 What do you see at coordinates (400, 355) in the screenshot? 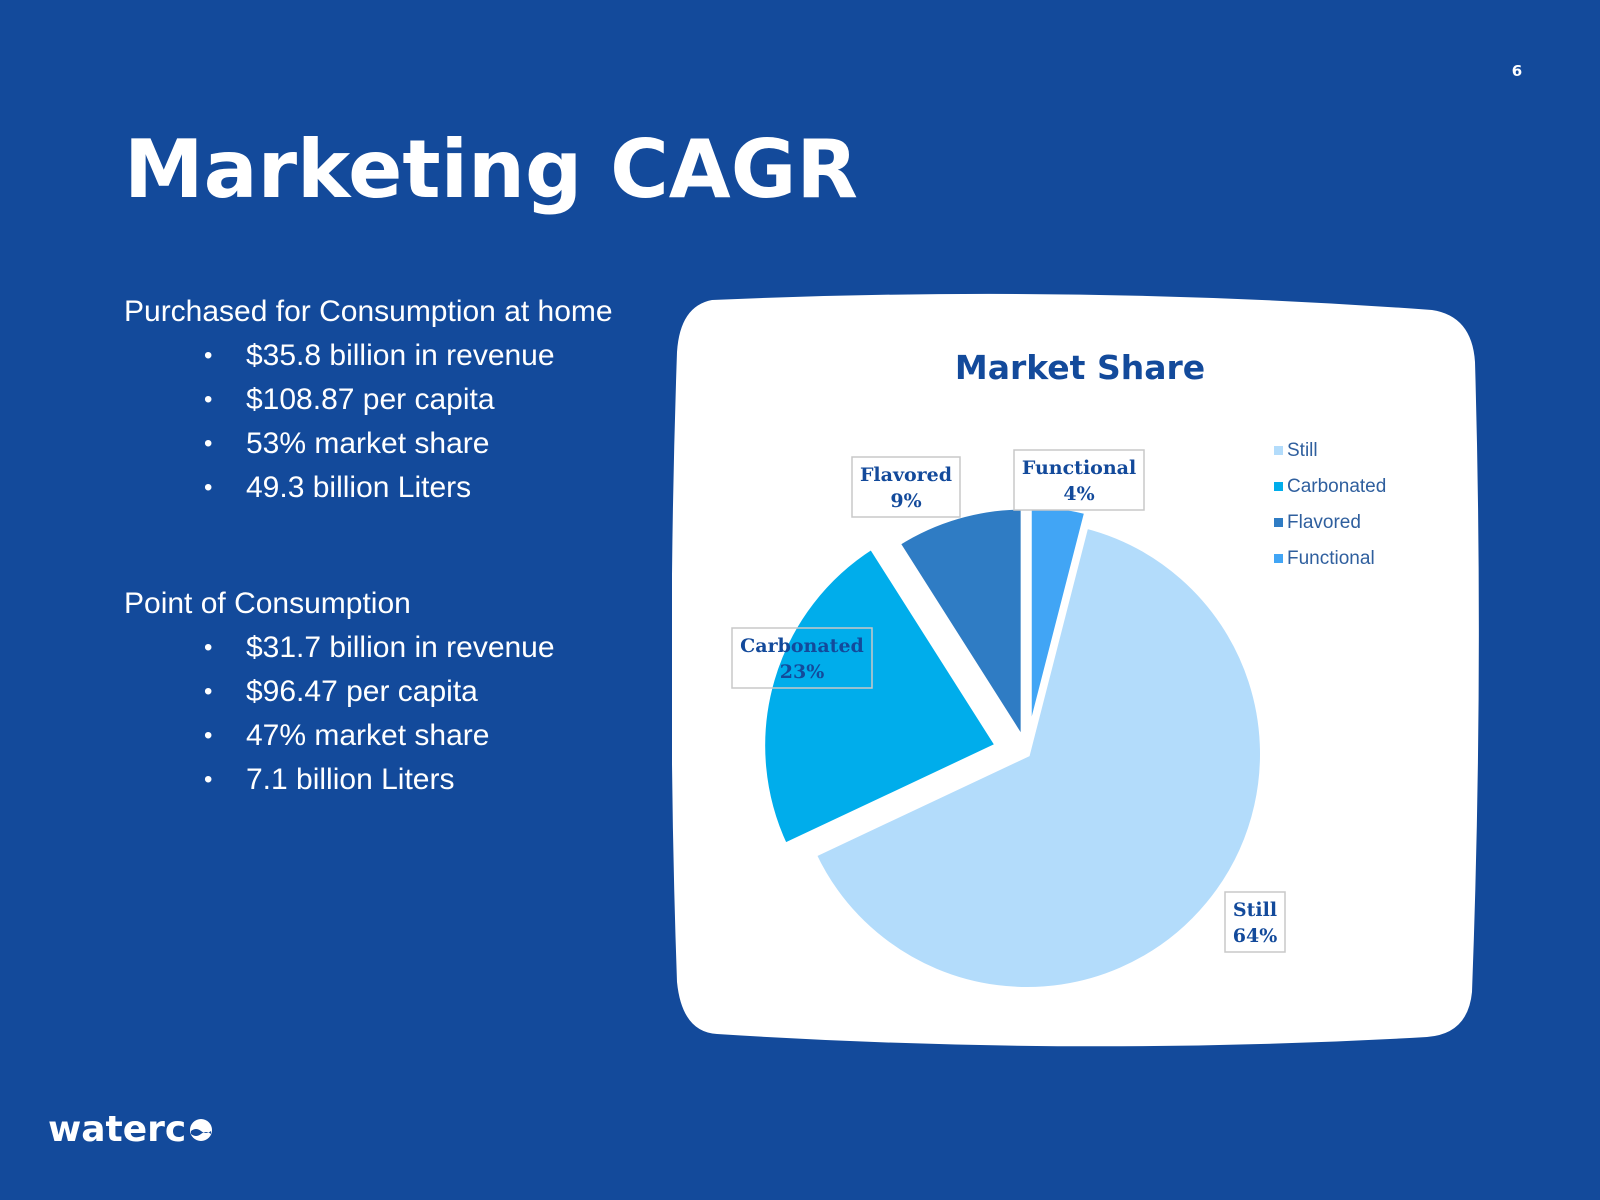
I see `bullet-text: $35.8 billion in revenue` at bounding box center [400, 355].